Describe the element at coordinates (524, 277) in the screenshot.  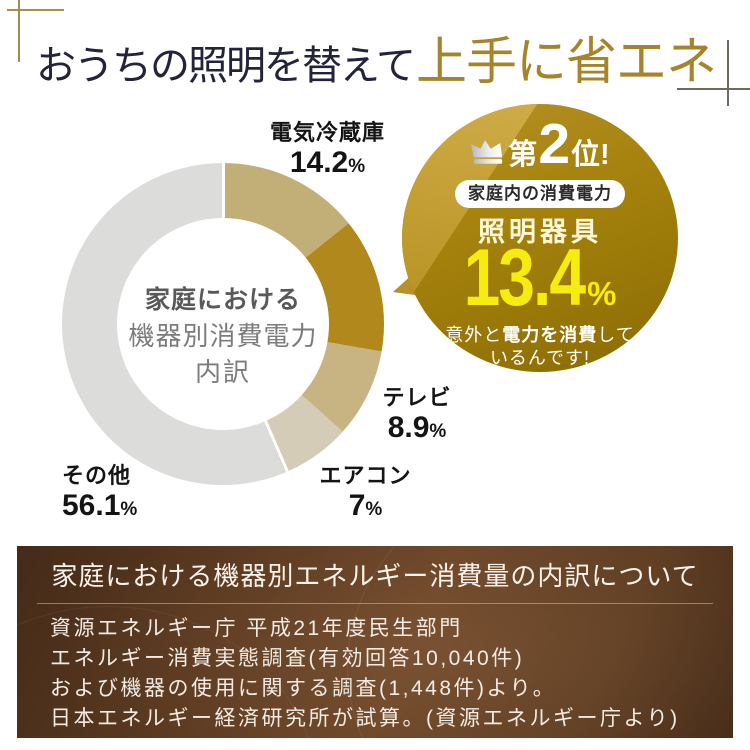
I see `badge-value: 13.4` at that location.